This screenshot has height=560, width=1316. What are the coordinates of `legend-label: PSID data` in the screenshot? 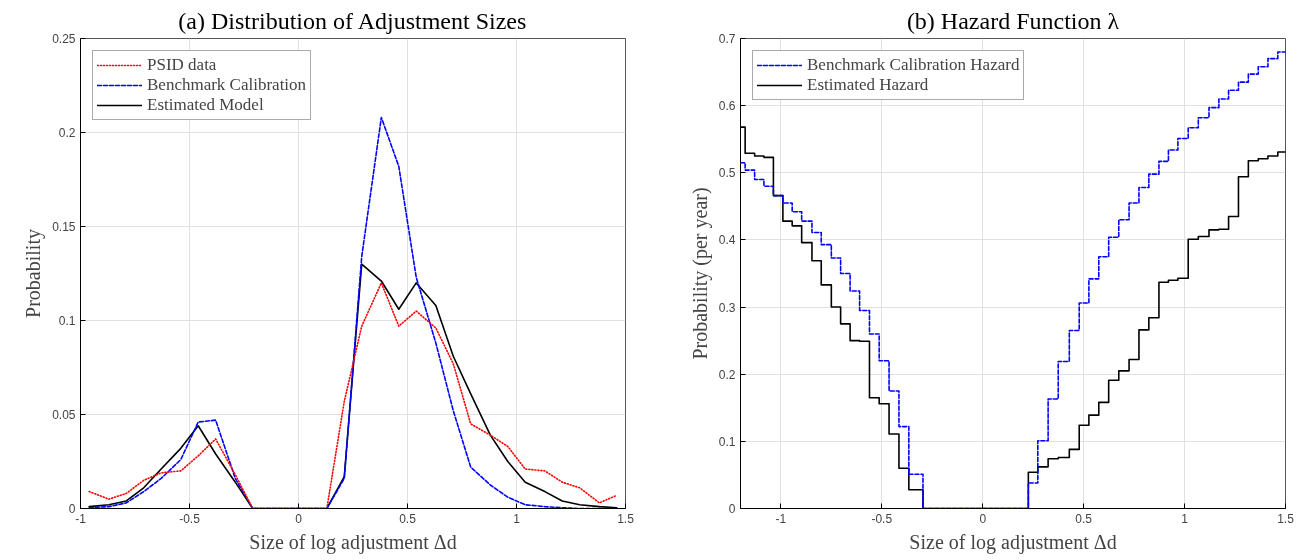 It's located at (182, 65).